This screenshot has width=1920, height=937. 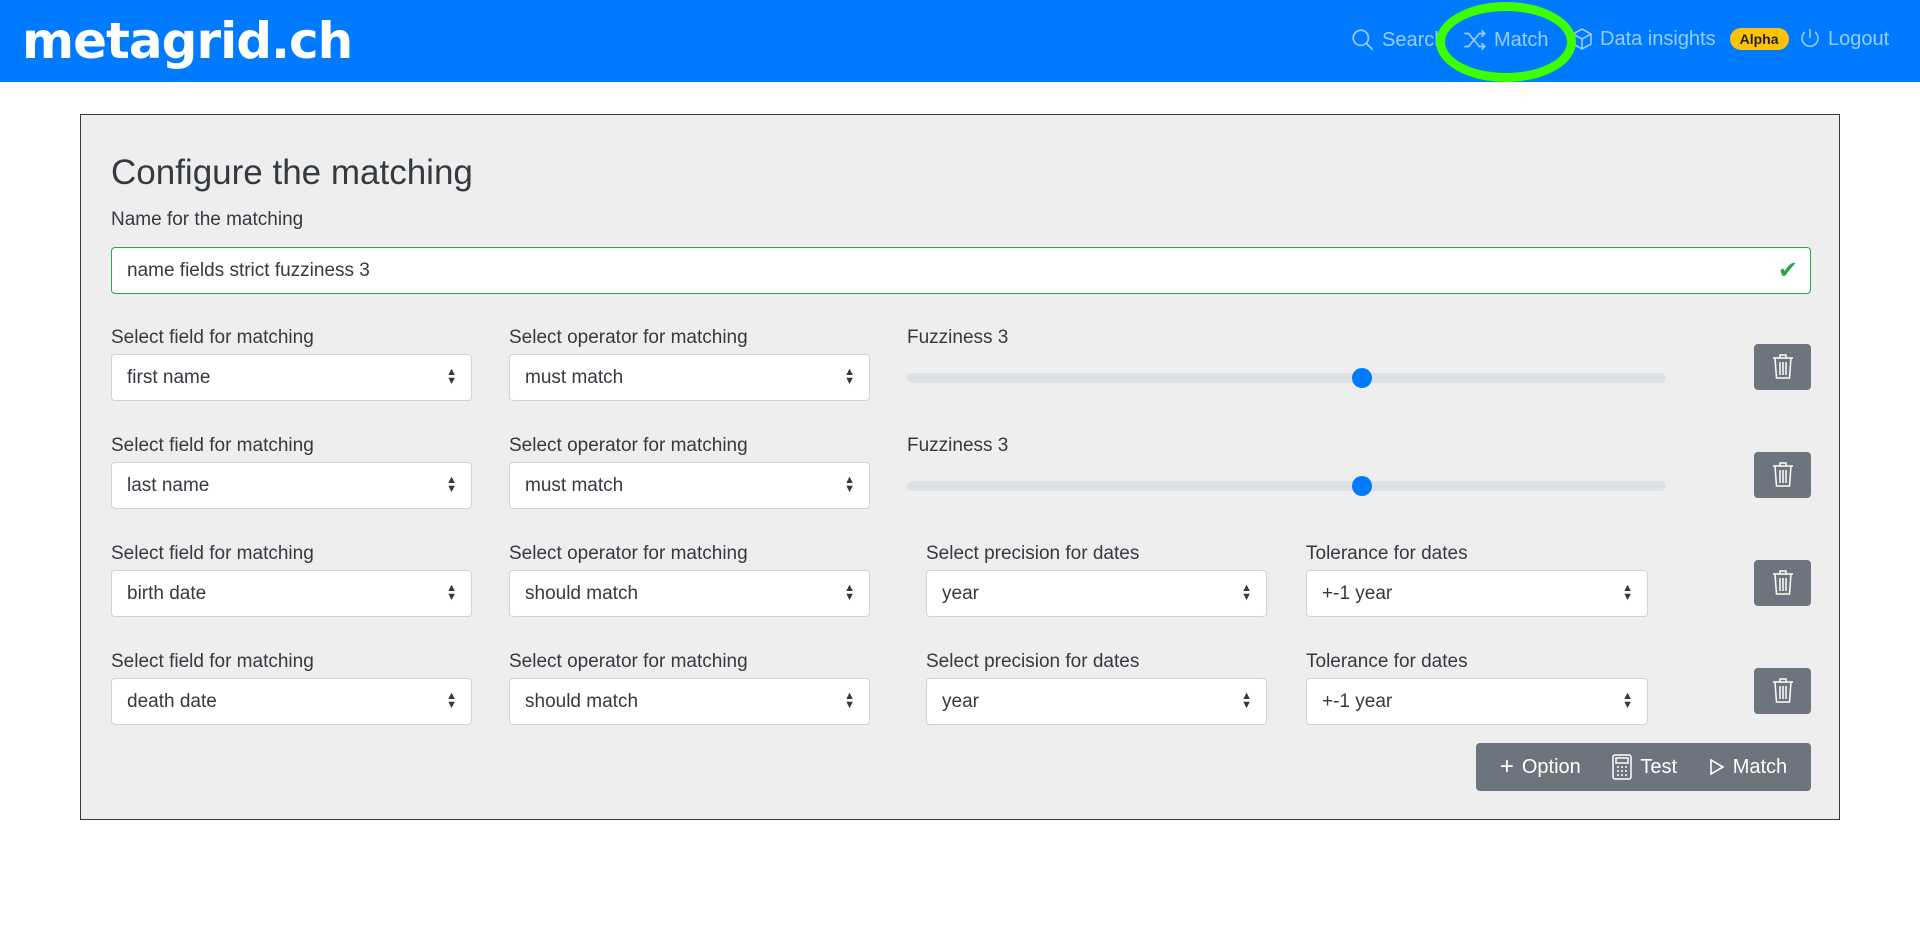 What do you see at coordinates (1787, 270) in the screenshot?
I see `check-icon: ✔` at bounding box center [1787, 270].